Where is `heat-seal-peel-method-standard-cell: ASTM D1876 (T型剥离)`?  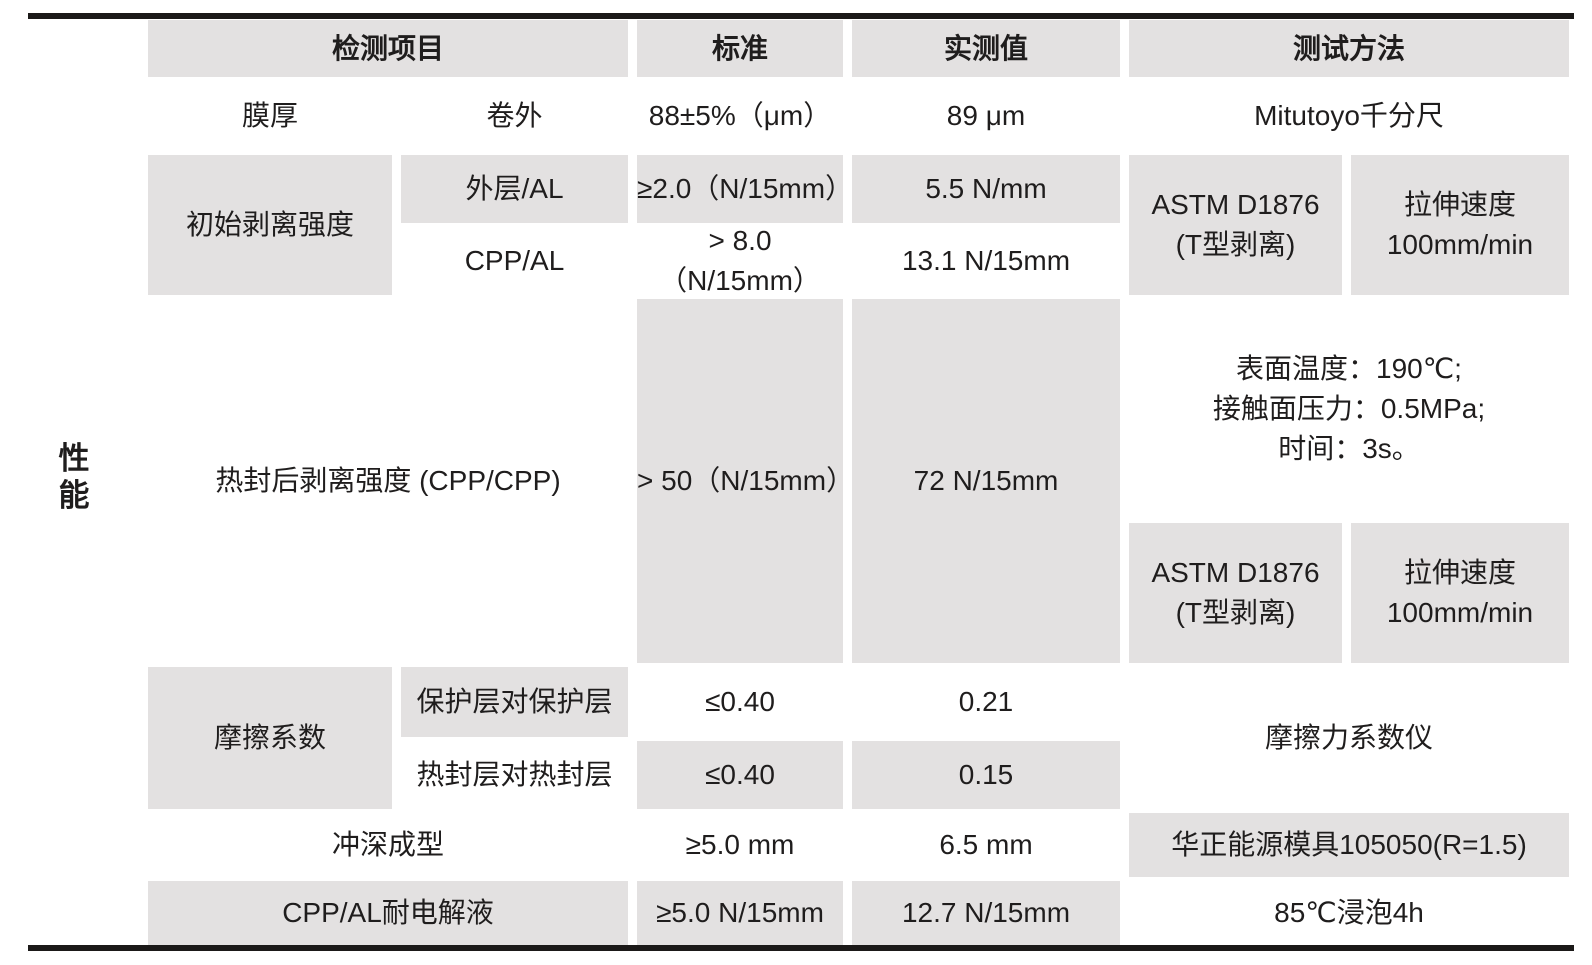
heat-seal-peel-method-standard-cell: ASTM D1876 (T型剥离) is located at coordinates (1235, 593).